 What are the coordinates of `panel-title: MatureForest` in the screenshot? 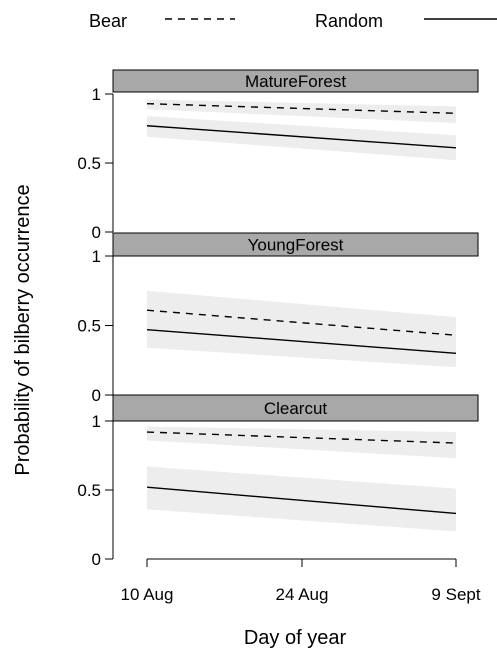 It's located at (295, 81).